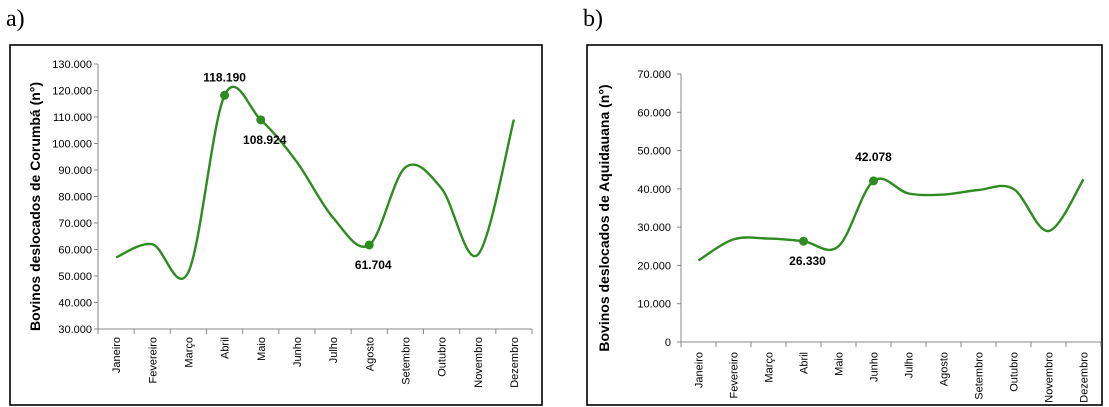  Describe the element at coordinates (75, 171) in the screenshot. I see `y-tick-label: 90.000` at that location.